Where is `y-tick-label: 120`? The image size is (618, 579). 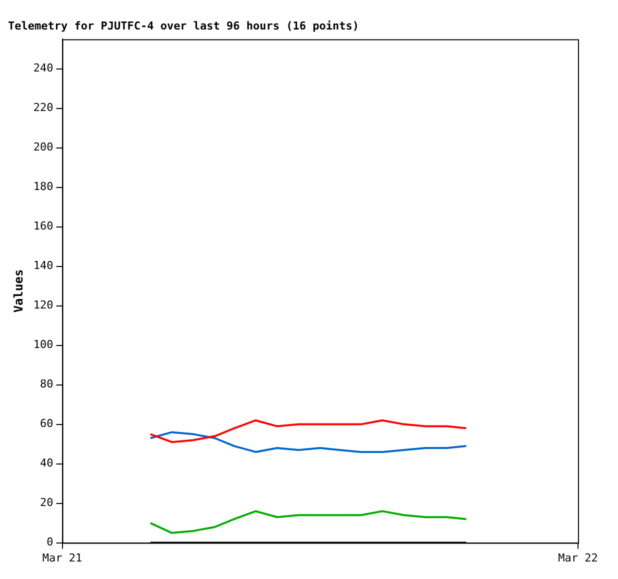
y-tick-label: 120 is located at coordinates (43, 305).